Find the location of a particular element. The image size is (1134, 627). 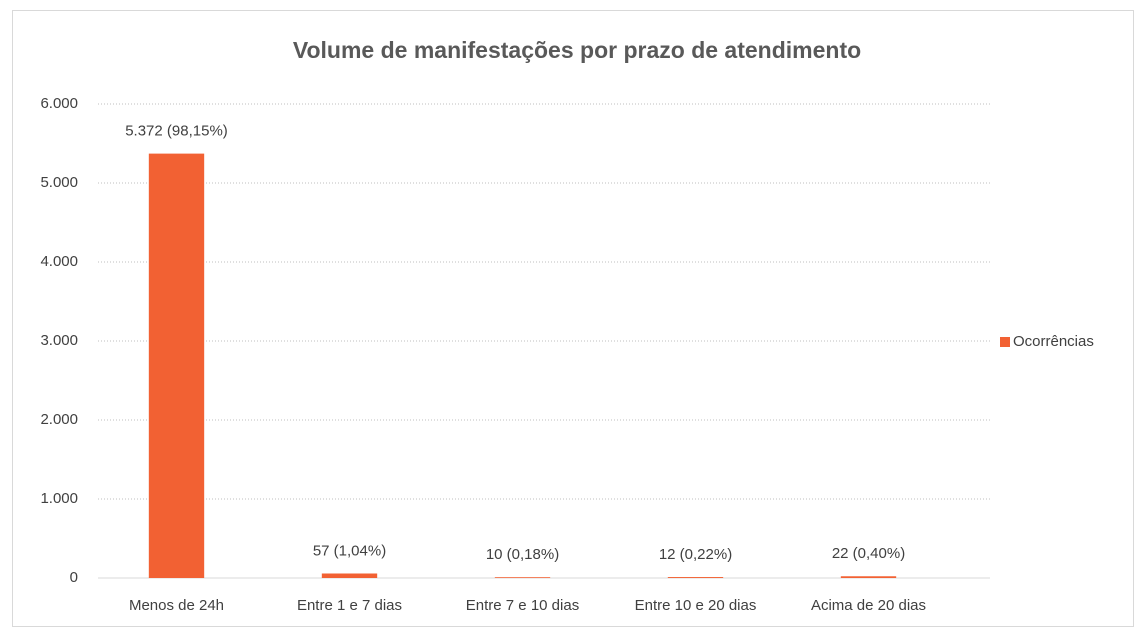

y-tick-label: 3.000 is located at coordinates (59, 340).